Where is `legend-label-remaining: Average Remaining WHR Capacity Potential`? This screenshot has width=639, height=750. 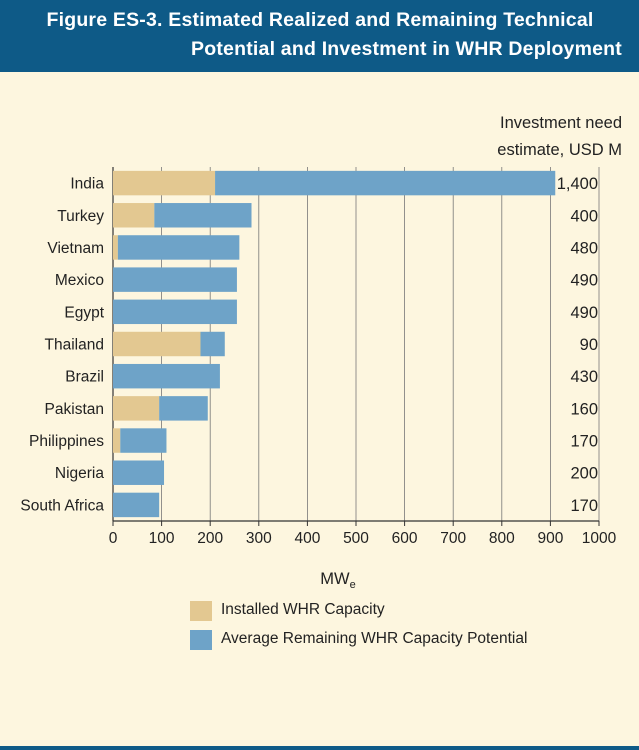 legend-label-remaining: Average Remaining WHR Capacity Potential is located at coordinates (374, 638).